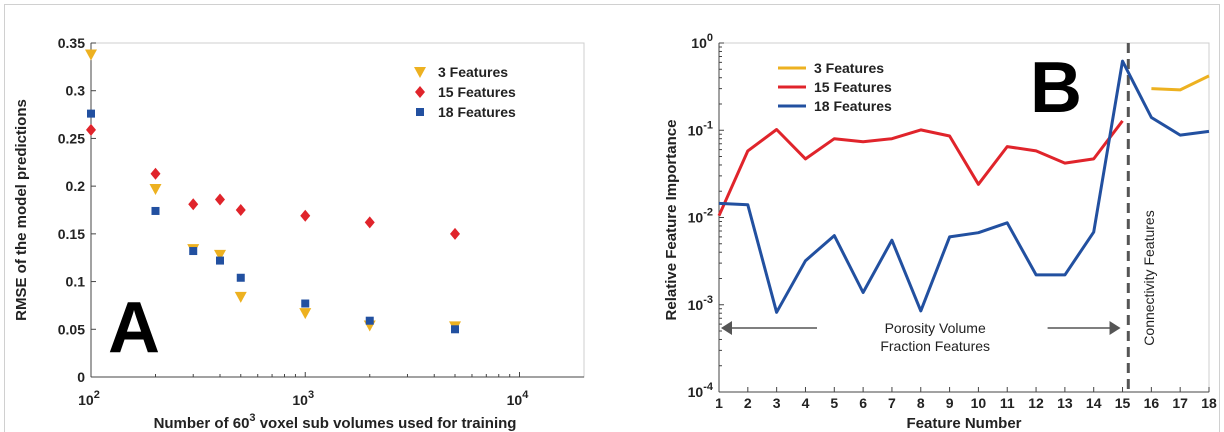 Image resolution: width=1224 pixels, height=432 pixels. I want to click on x-label-suffix: voxel sub volumes used for training, so click(386, 423).